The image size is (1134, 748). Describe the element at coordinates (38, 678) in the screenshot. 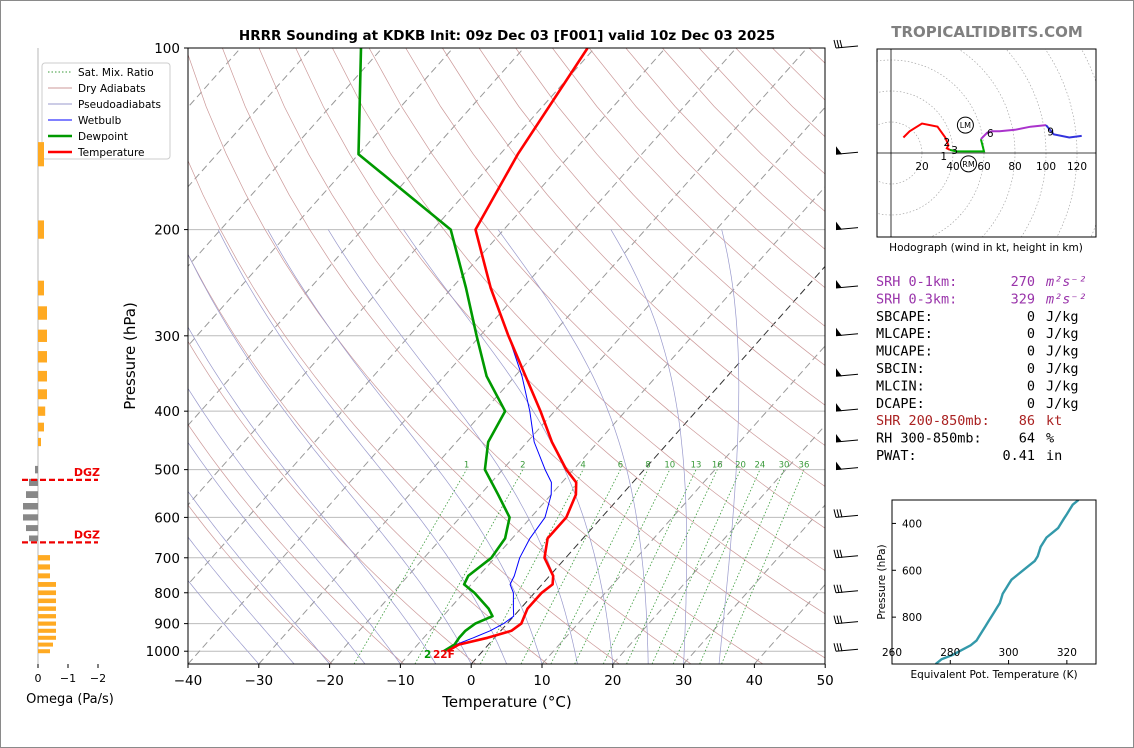

I see `omega-tick-label: 0` at that location.